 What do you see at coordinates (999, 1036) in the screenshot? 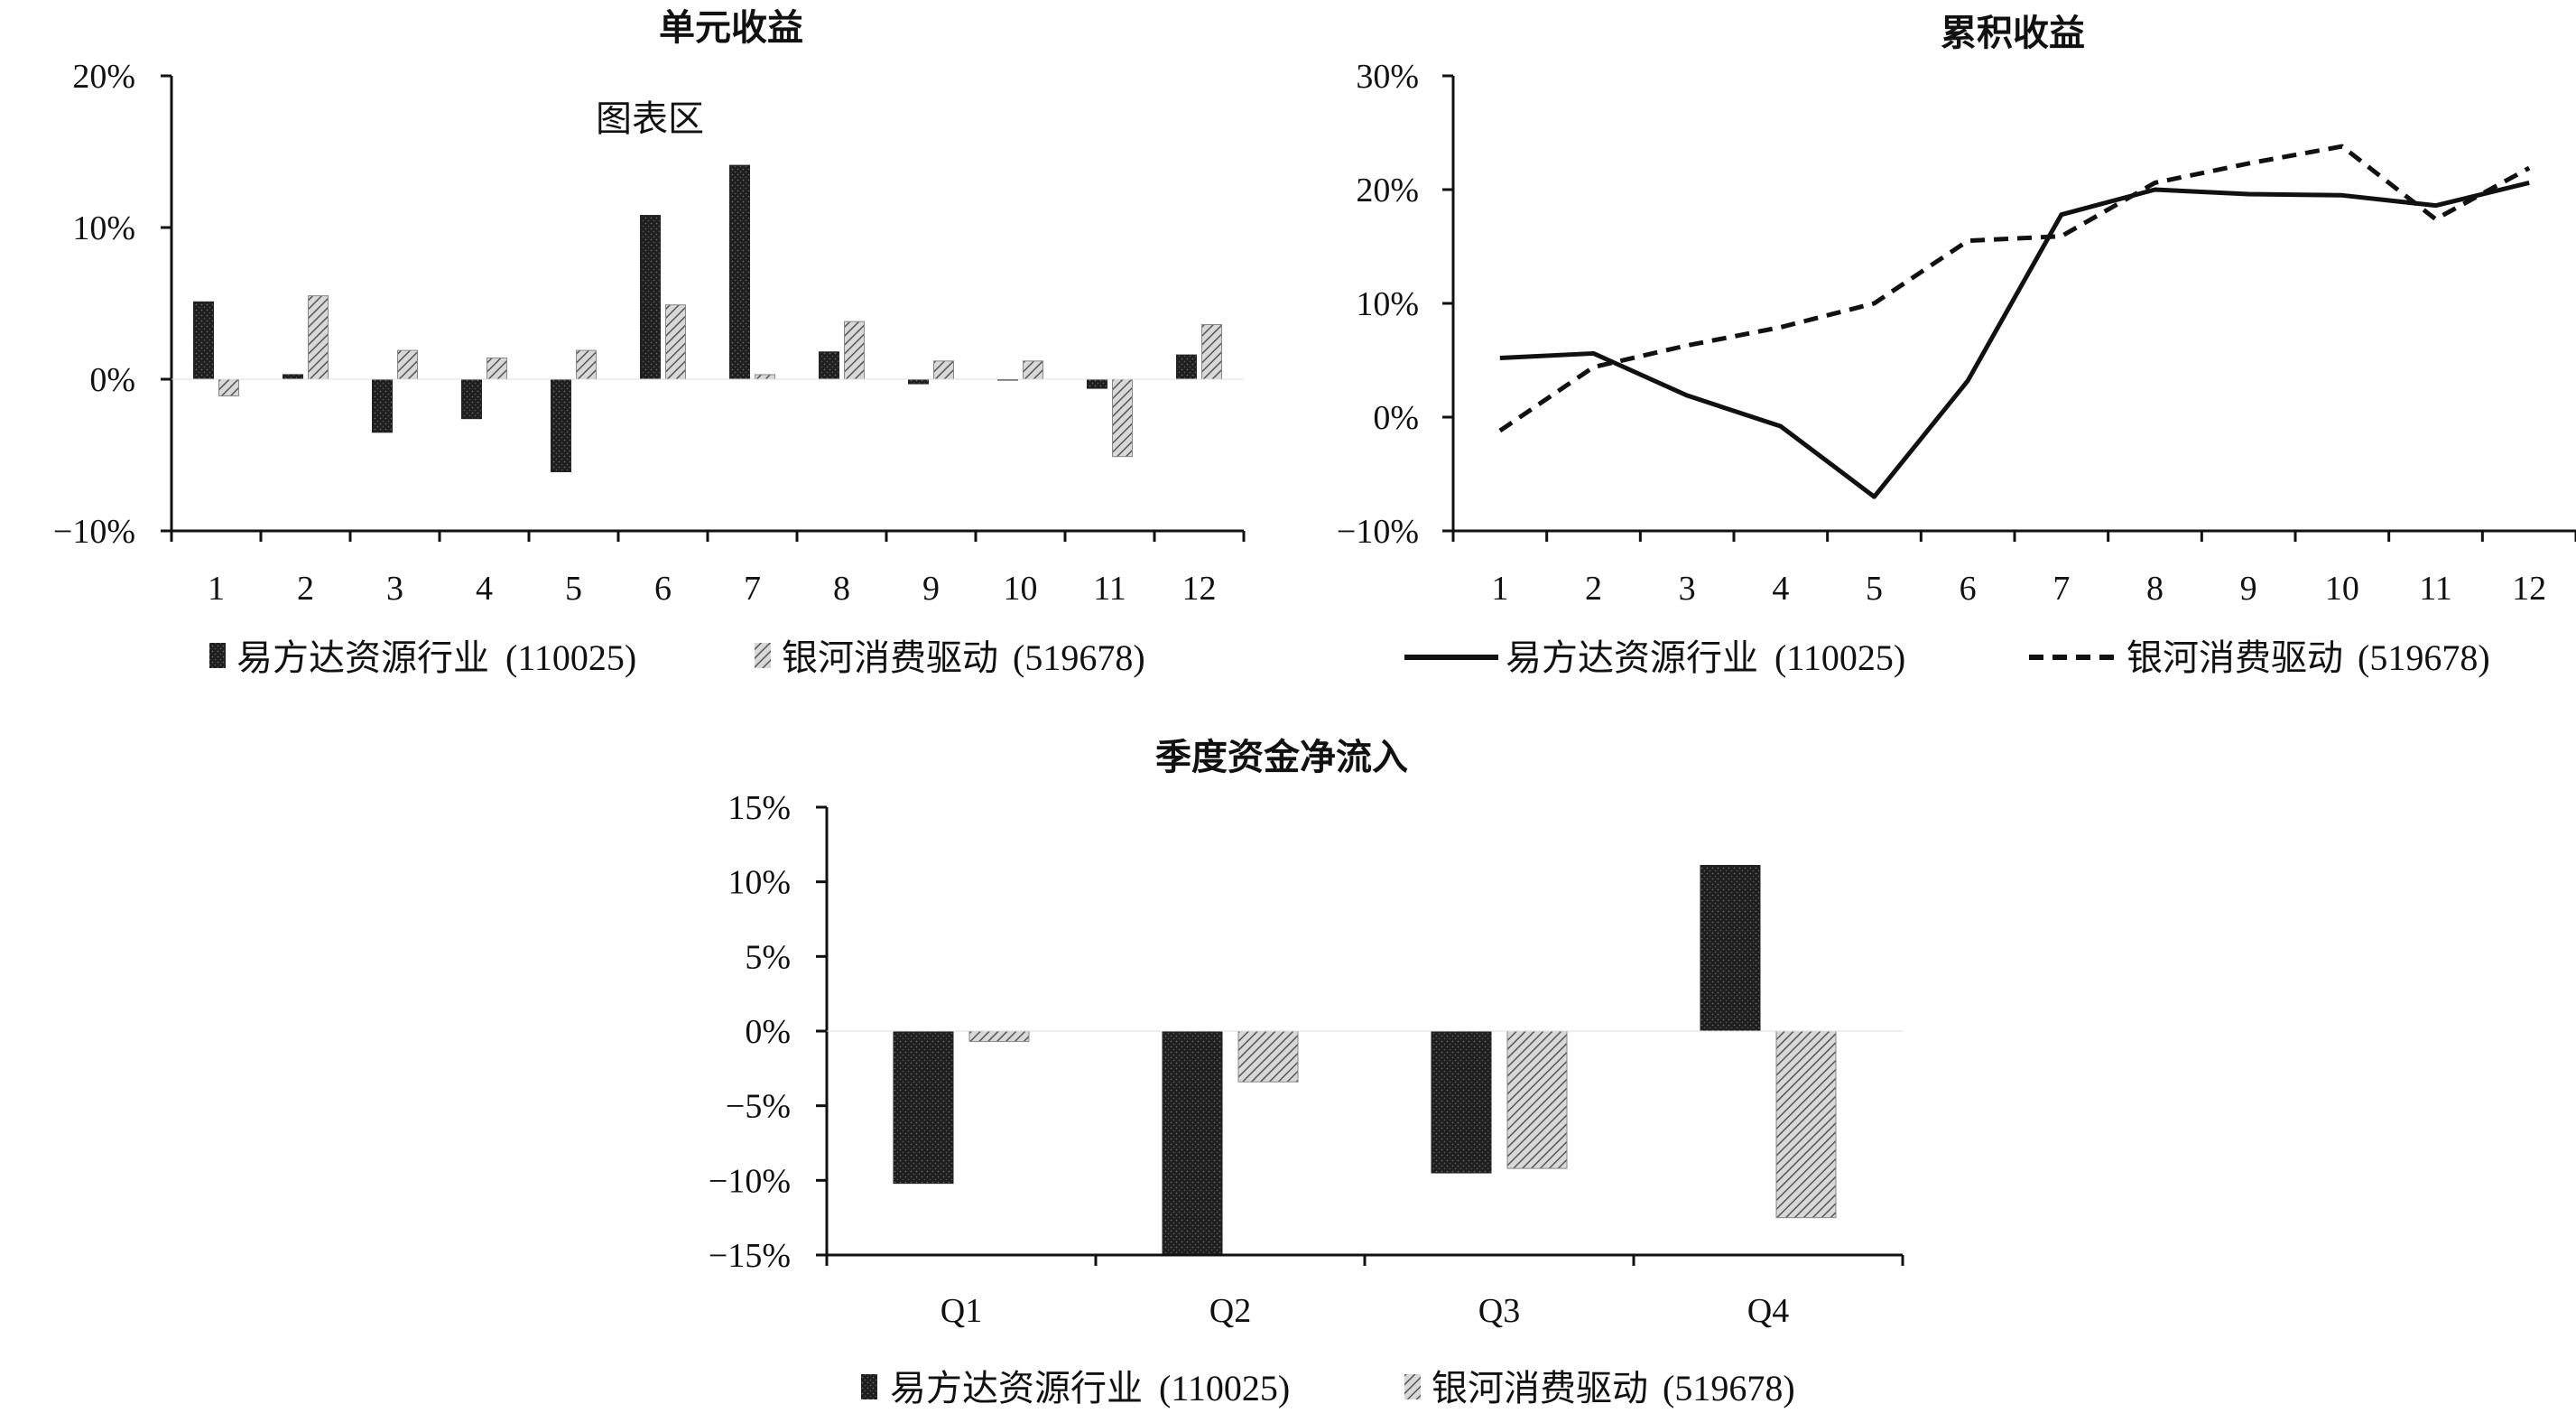
I see `bar-yinhe-Q1` at bounding box center [999, 1036].